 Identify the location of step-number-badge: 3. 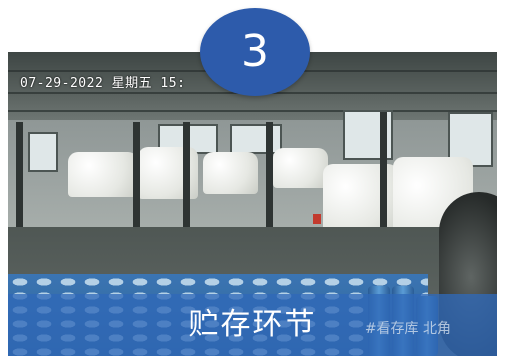
(255, 52).